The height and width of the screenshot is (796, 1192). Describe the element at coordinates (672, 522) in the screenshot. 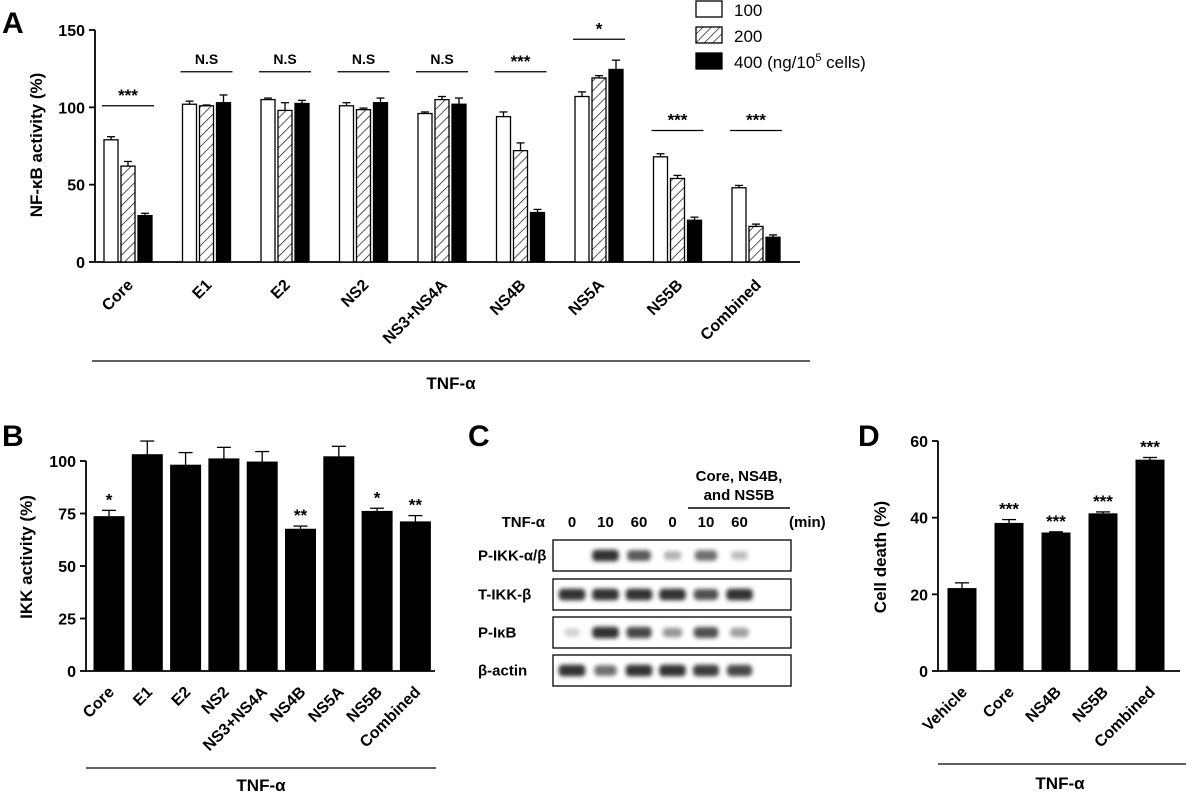

I see `blot-time-label: 0` at that location.